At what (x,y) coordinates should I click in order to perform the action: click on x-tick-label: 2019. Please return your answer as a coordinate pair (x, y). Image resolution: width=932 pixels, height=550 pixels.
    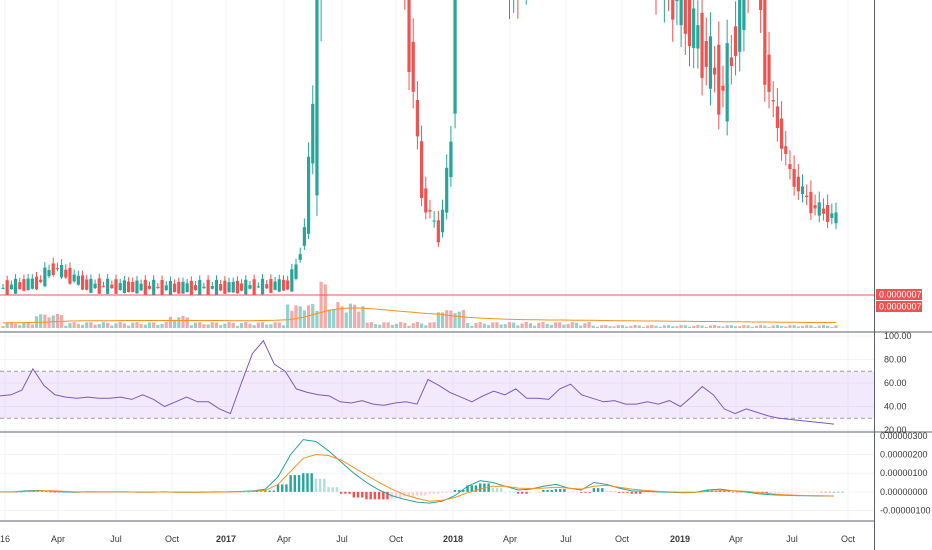
    Looking at the image, I should click on (680, 539).